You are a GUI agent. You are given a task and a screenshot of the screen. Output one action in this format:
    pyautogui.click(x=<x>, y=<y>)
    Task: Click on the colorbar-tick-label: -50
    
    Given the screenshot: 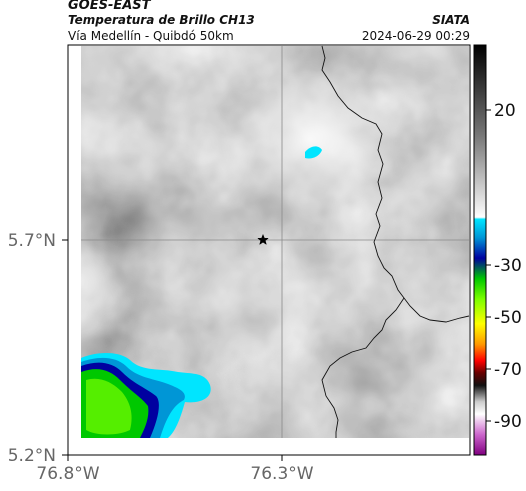 What is the action you would take?
    pyautogui.click(x=508, y=318)
    